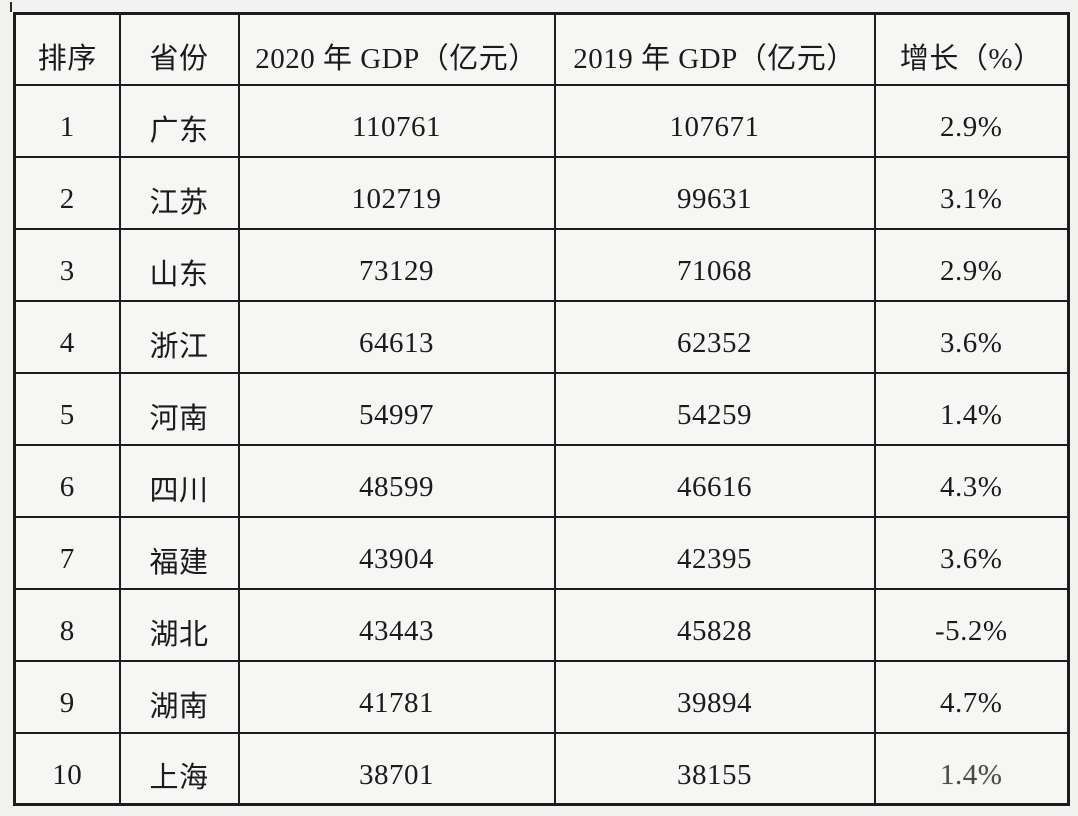  I want to click on table-row: 3 山东 73129 71068 2.9%, so click(541, 264).